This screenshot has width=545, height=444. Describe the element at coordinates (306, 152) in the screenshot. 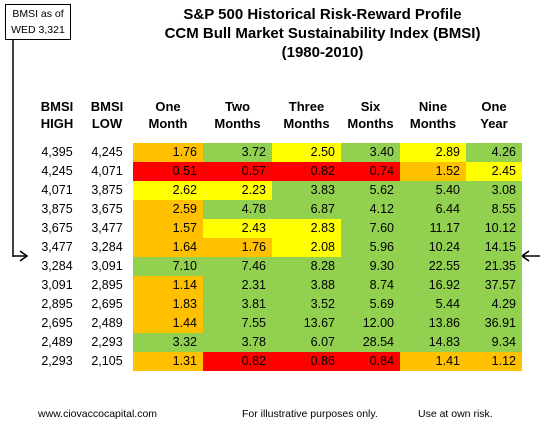

I see `value-cell: 2.50` at that location.